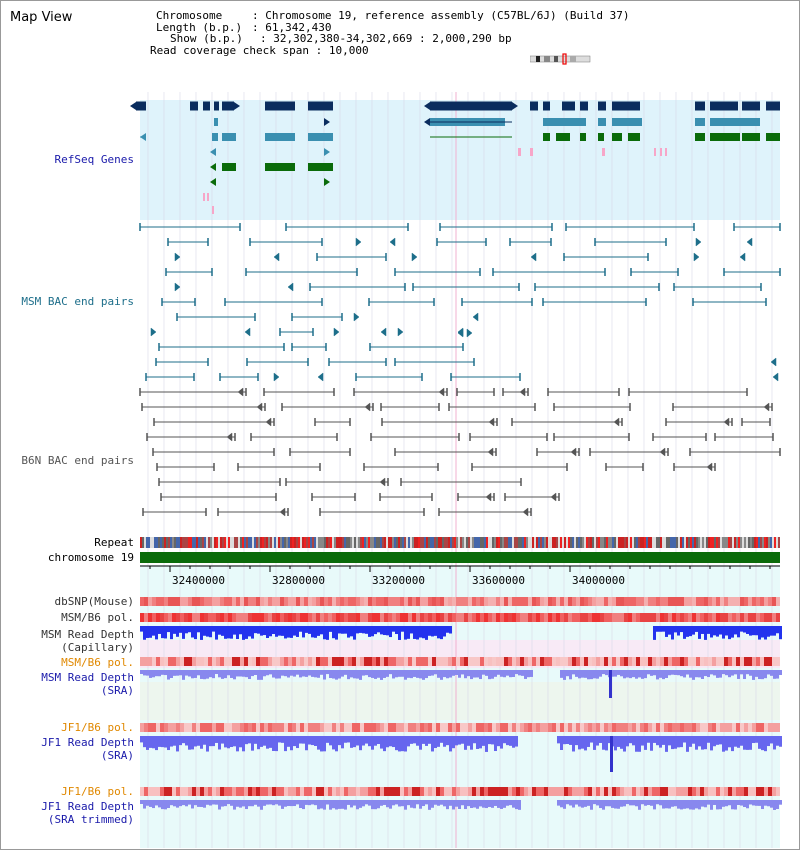 This screenshot has height=850, width=800. What do you see at coordinates (561, 59) in the screenshot?
I see `chromosome-ideogram` at bounding box center [561, 59].